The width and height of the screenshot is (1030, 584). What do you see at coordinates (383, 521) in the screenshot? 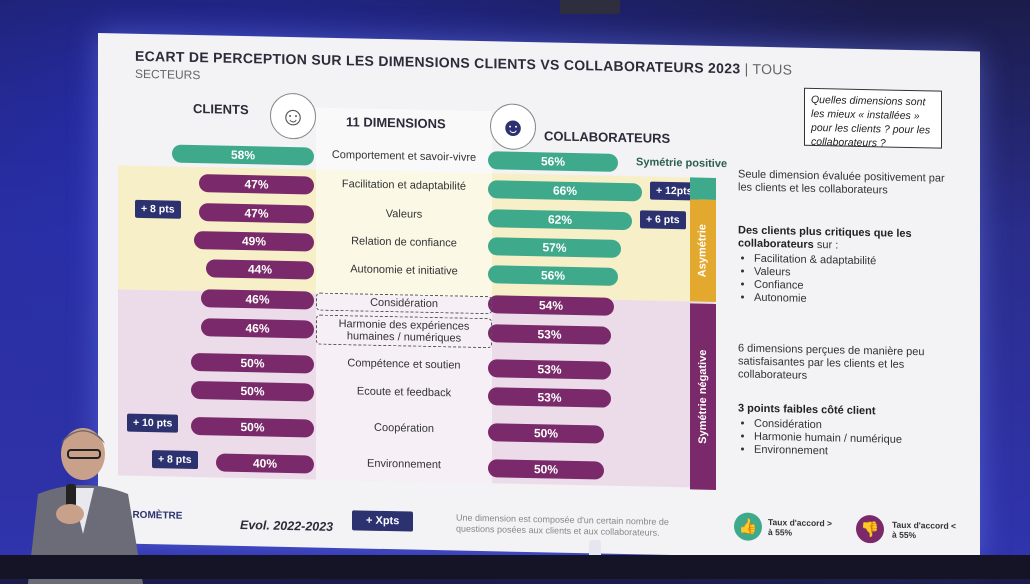
I see `evol-key: + Xpts` at bounding box center [383, 521].